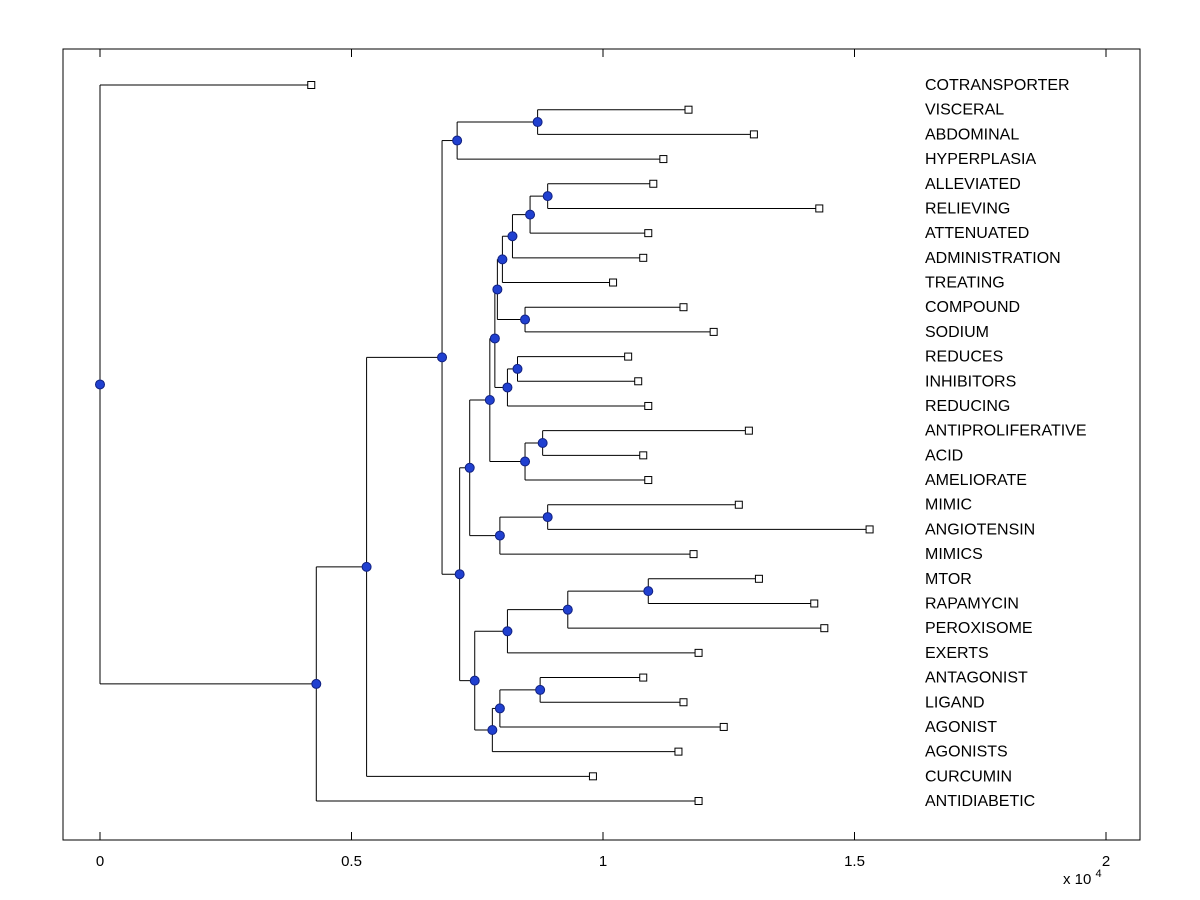 The height and width of the screenshot is (900, 1200). What do you see at coordinates (997, 85) in the screenshot?
I see `leaf-label: COTRANSPORTER` at bounding box center [997, 85].